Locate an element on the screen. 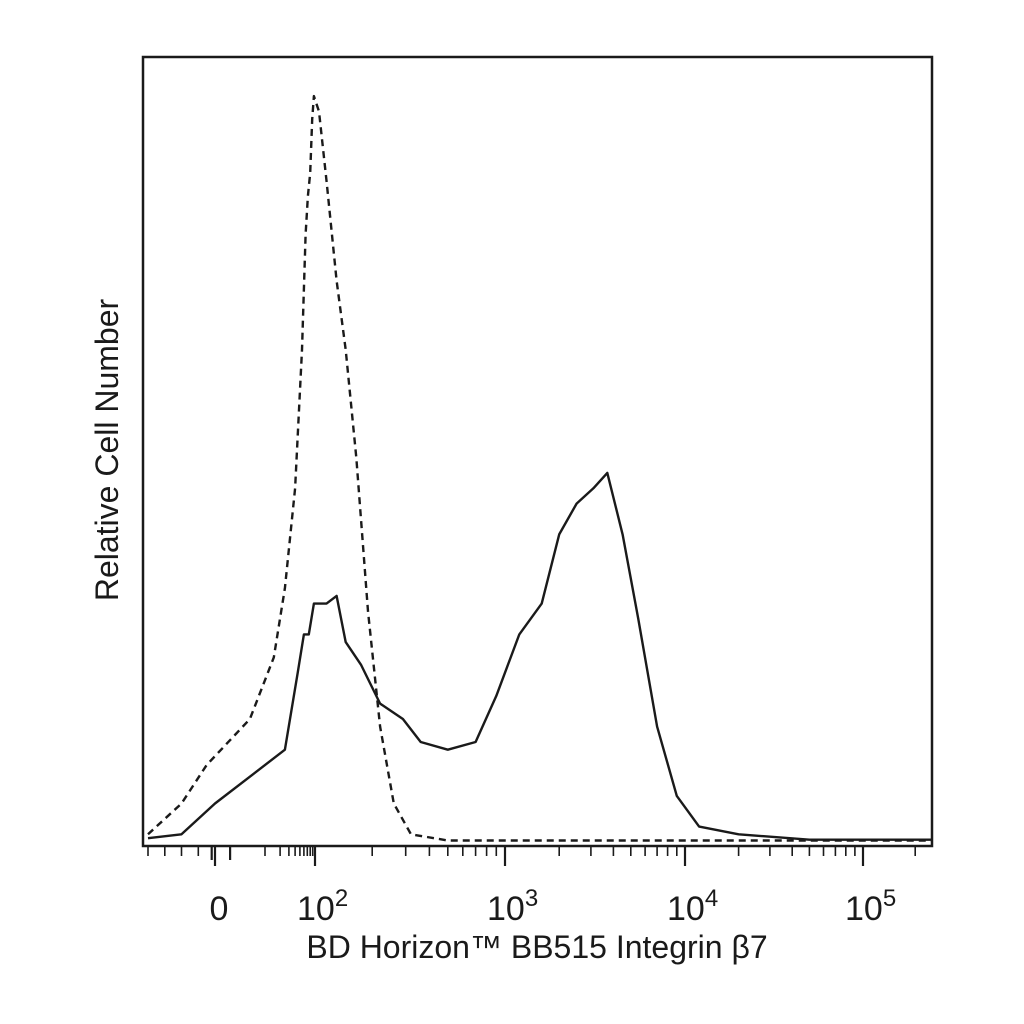  x-tick-label-exponent: 2 is located at coordinates (341, 898).